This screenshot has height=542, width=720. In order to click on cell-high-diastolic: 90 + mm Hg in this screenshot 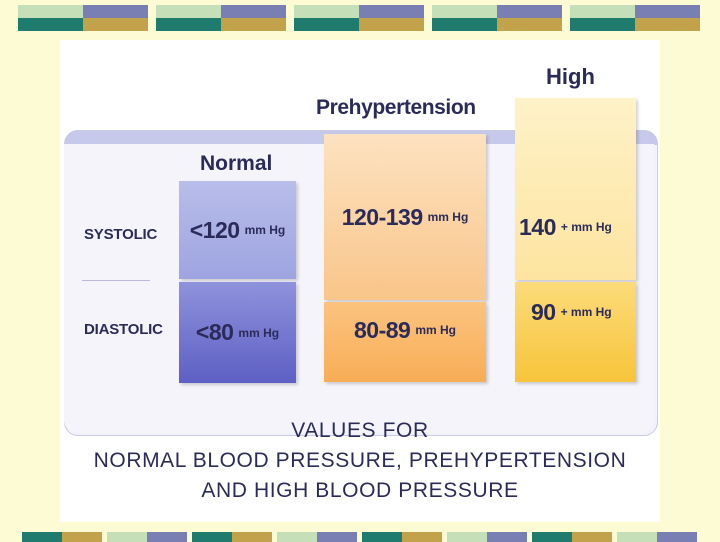, I will do `click(575, 332)`.